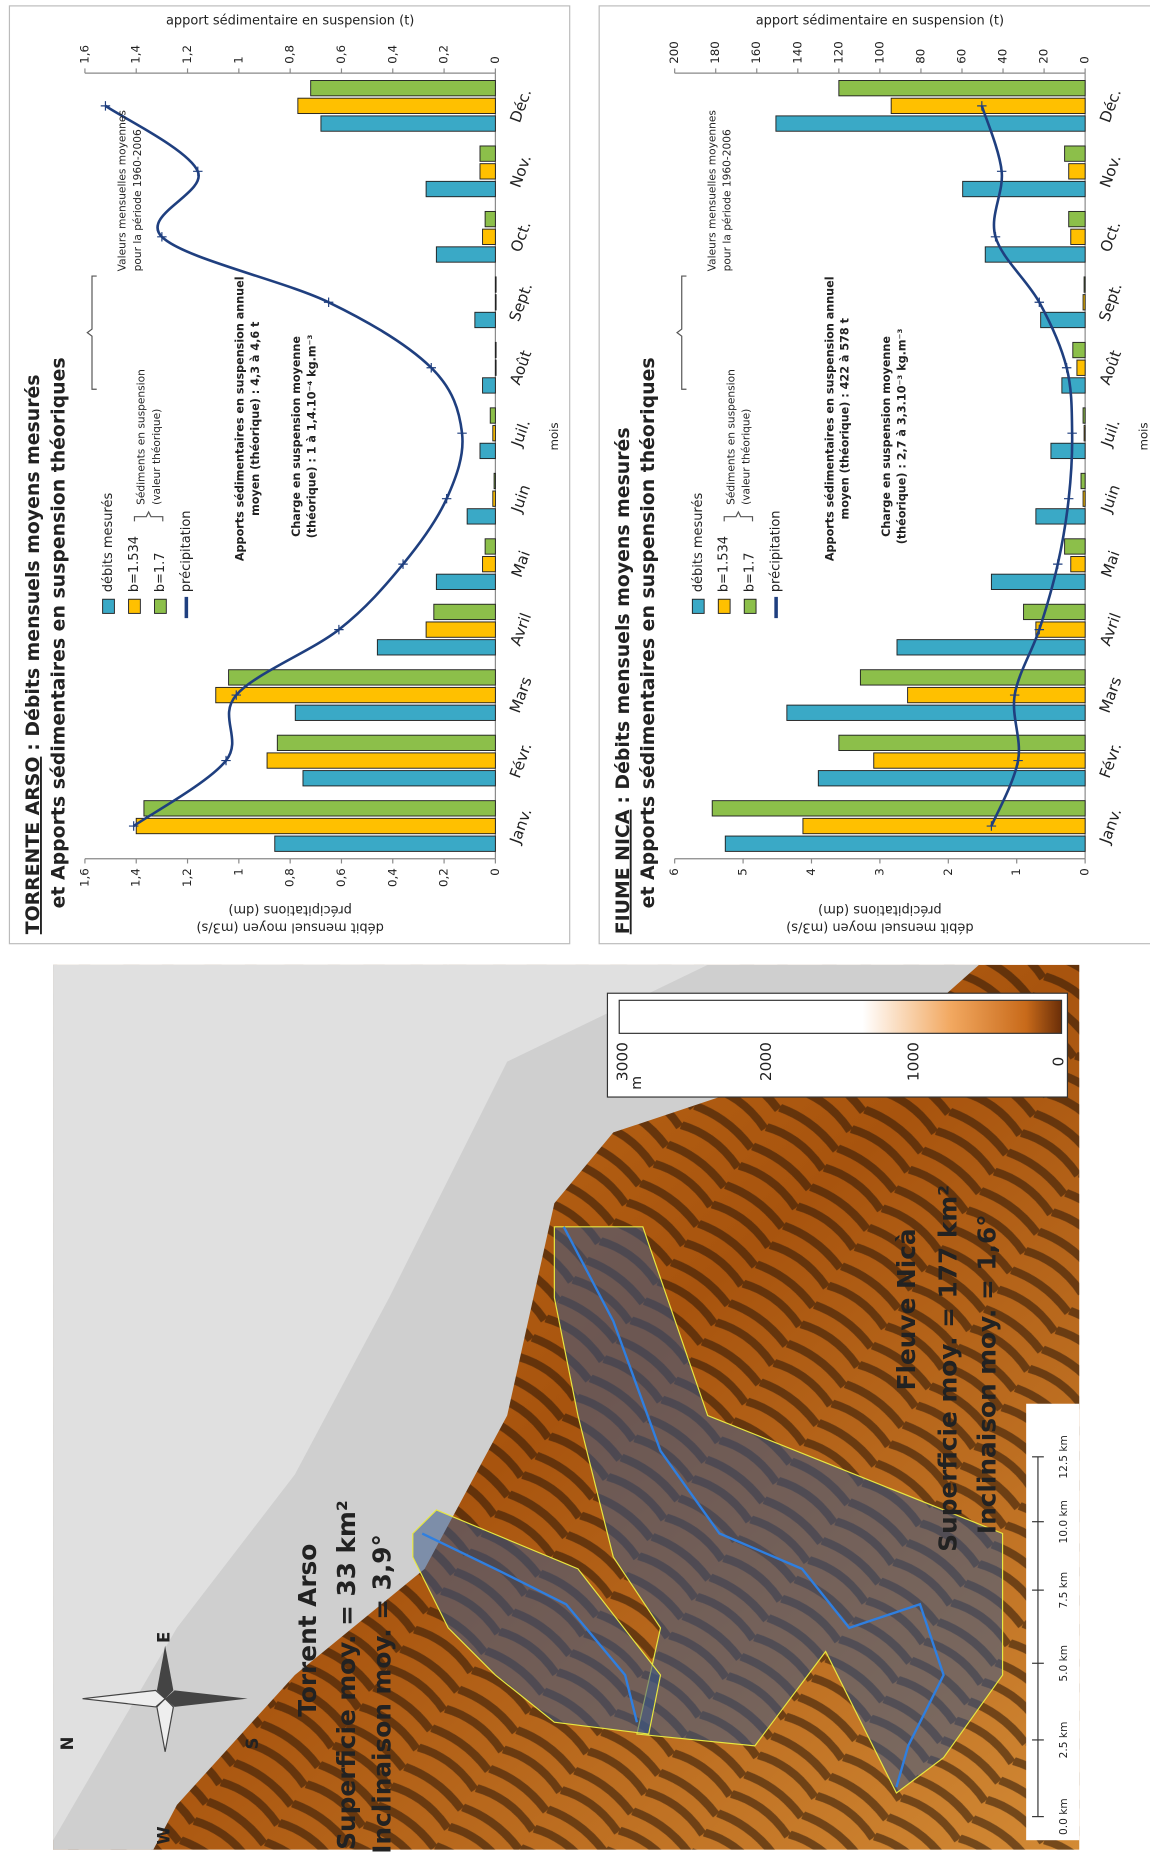  Describe the element at coordinates (1063, 1740) in the screenshot. I see `scale-label: 2.5 km` at that location.